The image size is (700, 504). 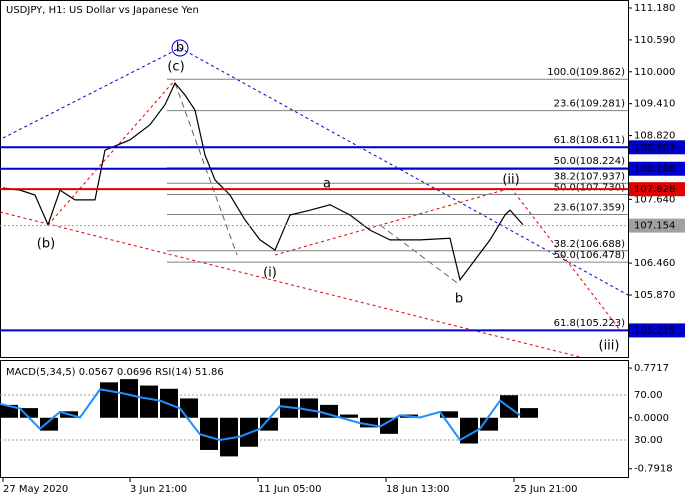 I want to click on y-tick-label: 111.180, so click(x=654, y=8).